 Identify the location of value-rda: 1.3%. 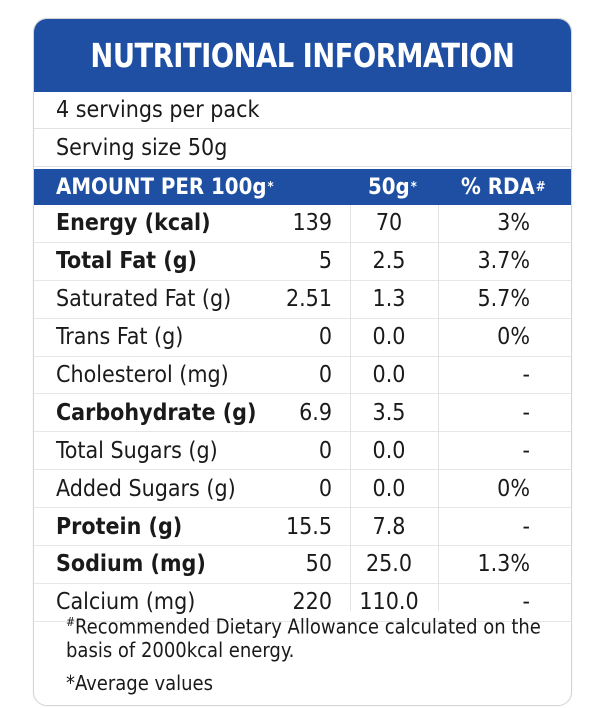
(503, 564).